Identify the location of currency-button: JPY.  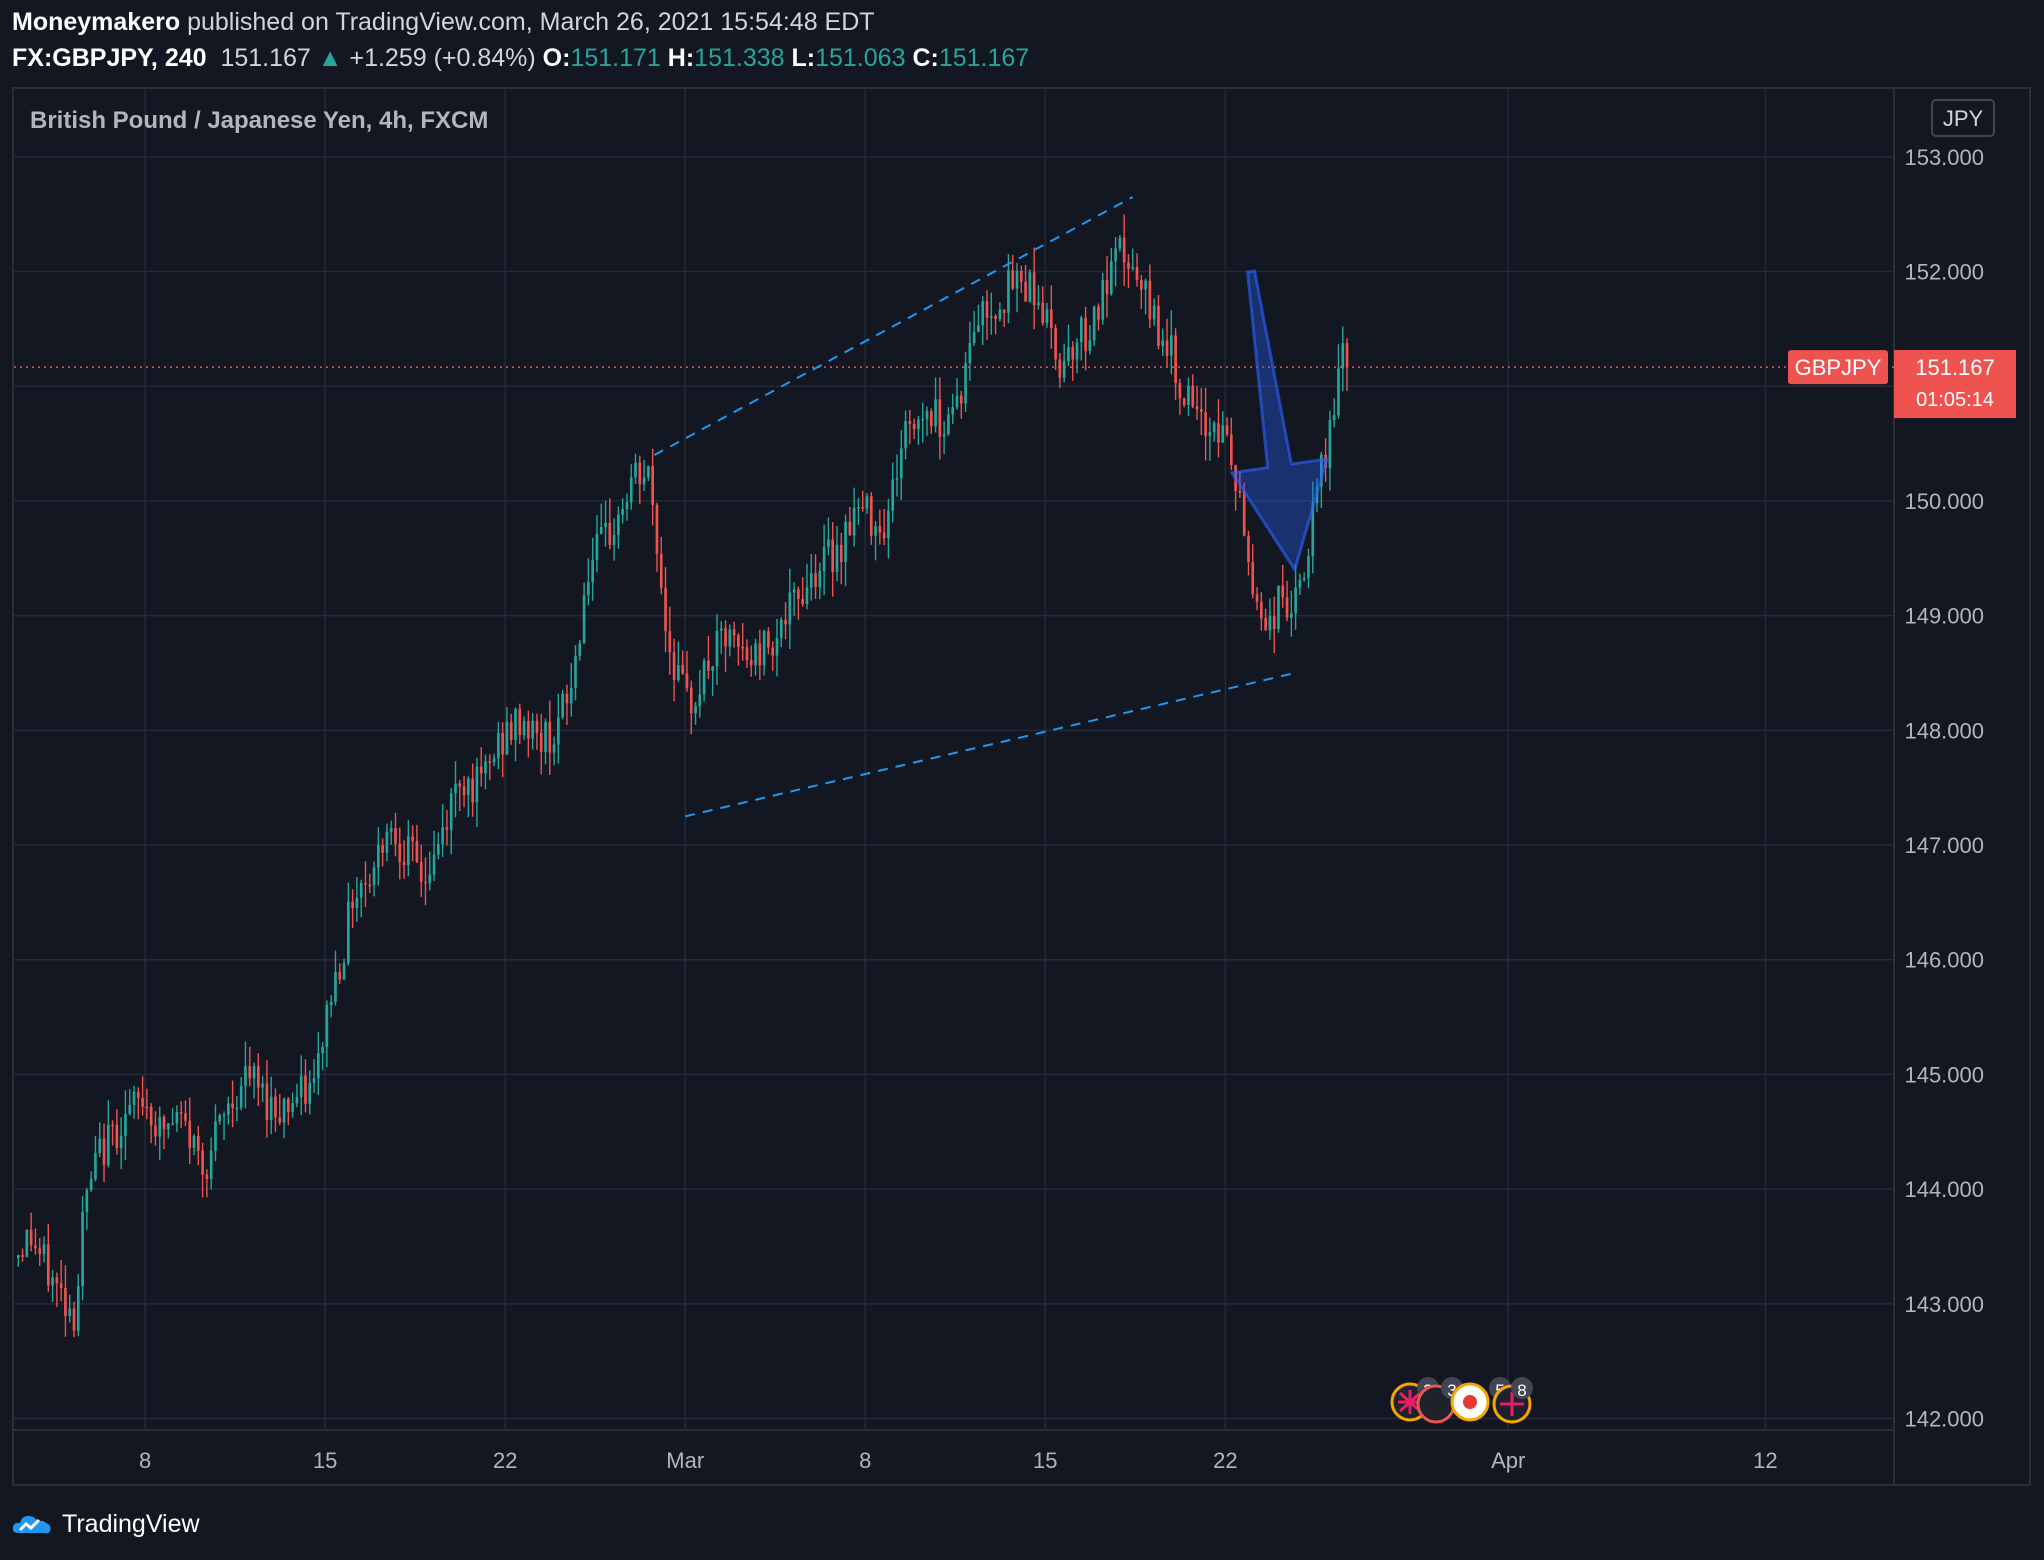
(1963, 118).